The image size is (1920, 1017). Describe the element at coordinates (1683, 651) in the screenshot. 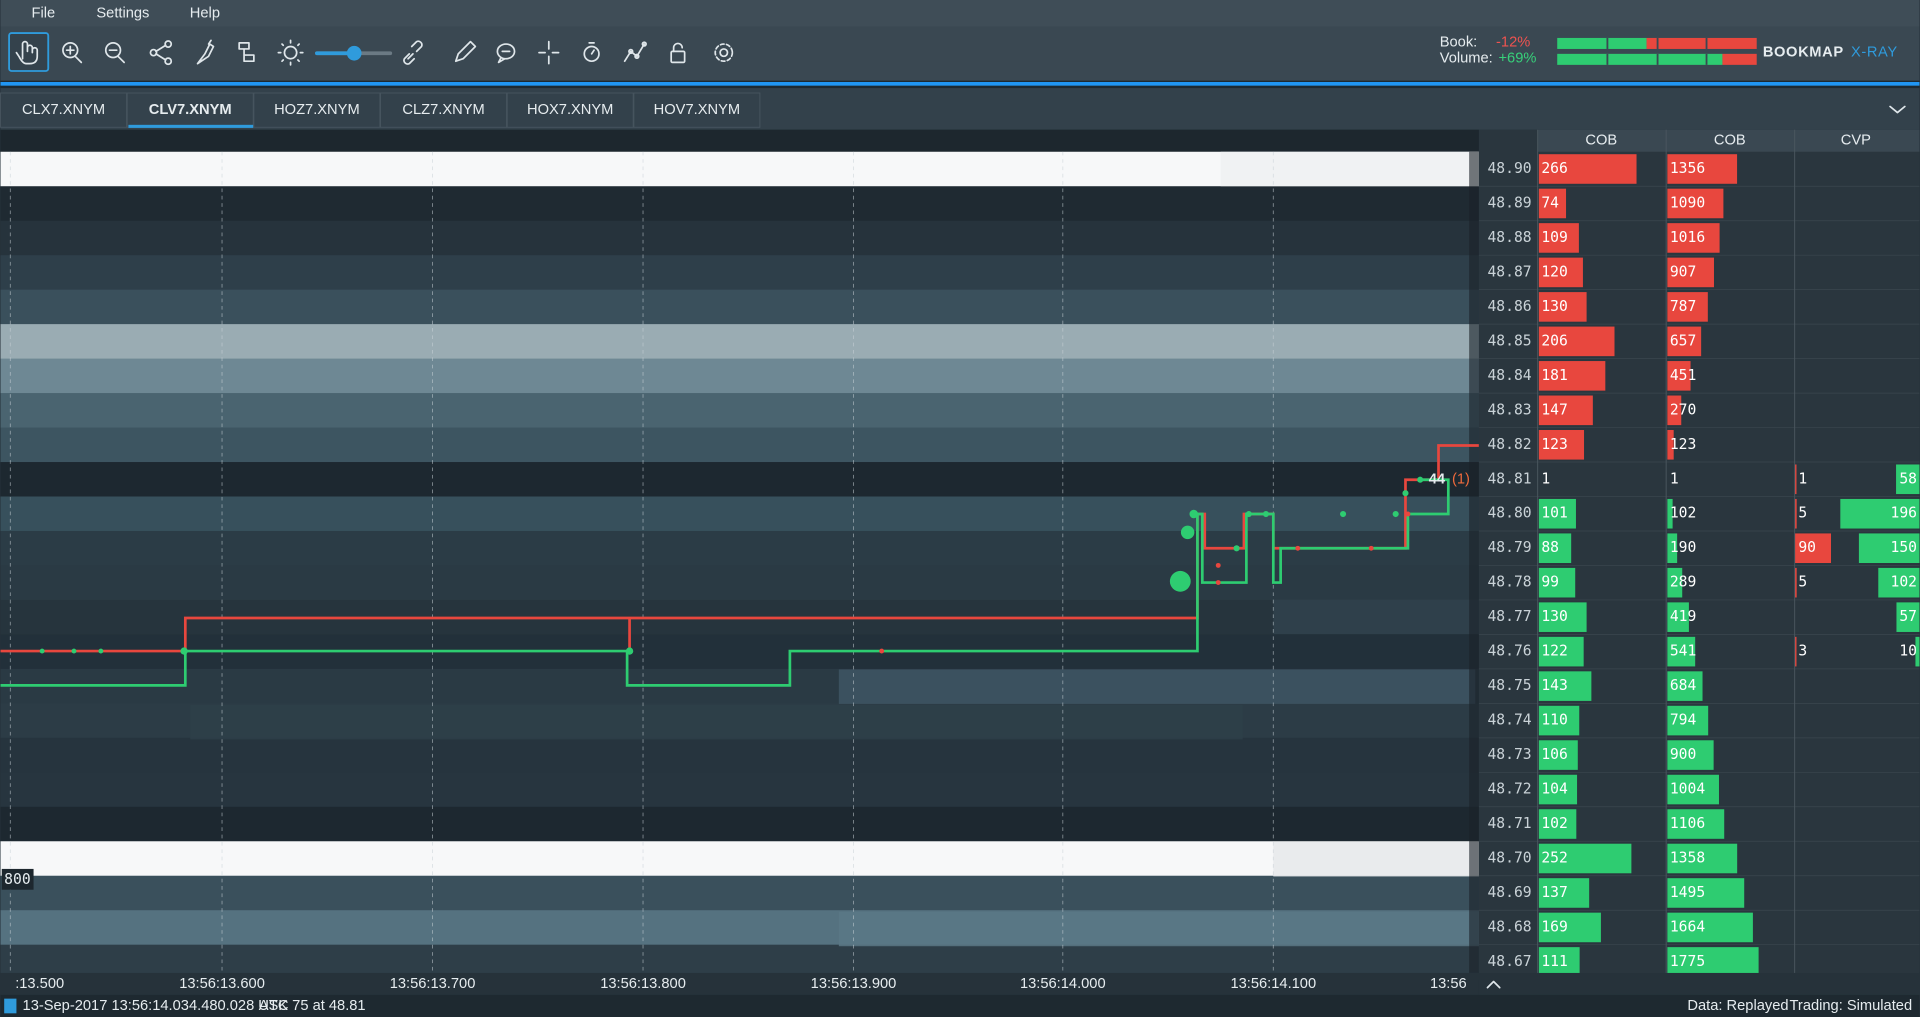

I see `cob-value: 541` at that location.